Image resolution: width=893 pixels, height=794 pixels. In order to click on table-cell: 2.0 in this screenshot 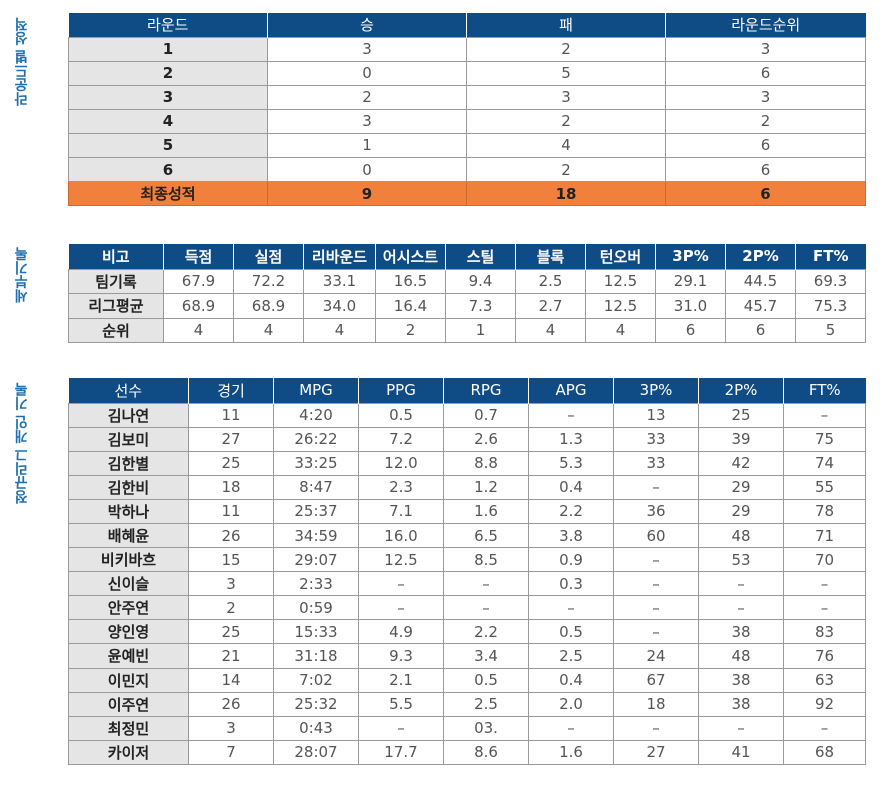, I will do `click(571, 704)`.